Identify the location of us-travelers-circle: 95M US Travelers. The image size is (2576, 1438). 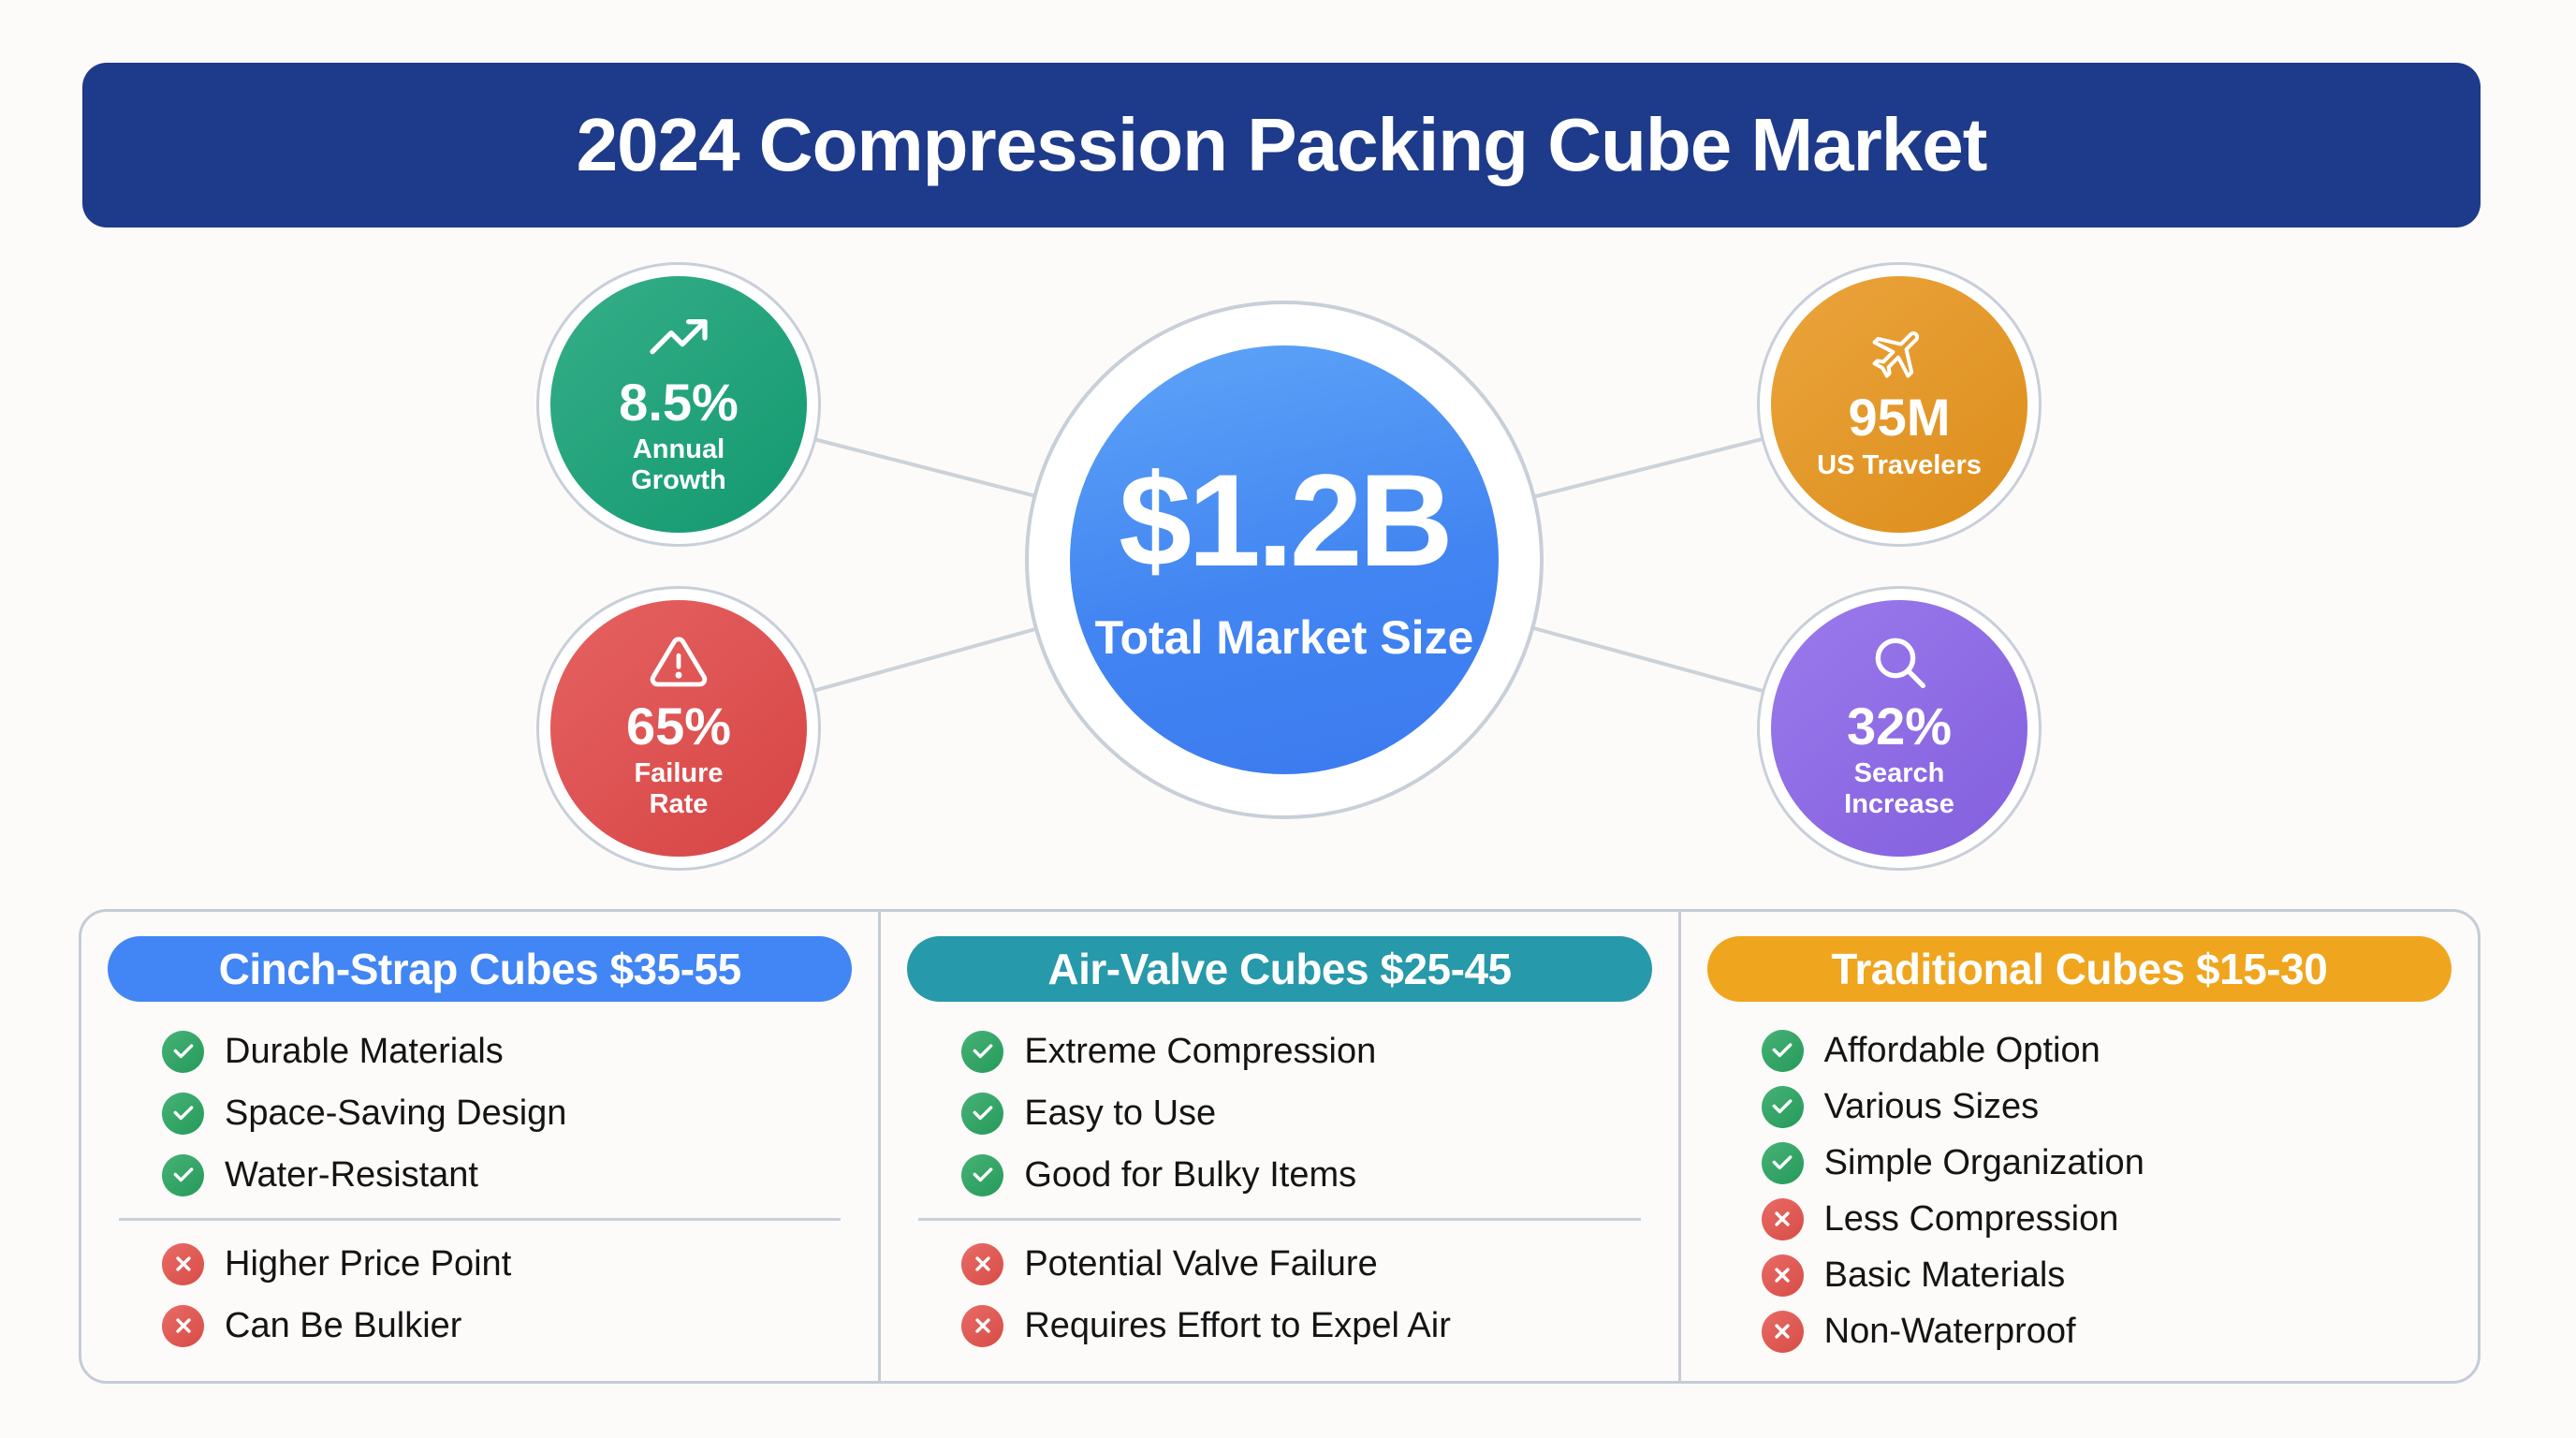
(1899, 404).